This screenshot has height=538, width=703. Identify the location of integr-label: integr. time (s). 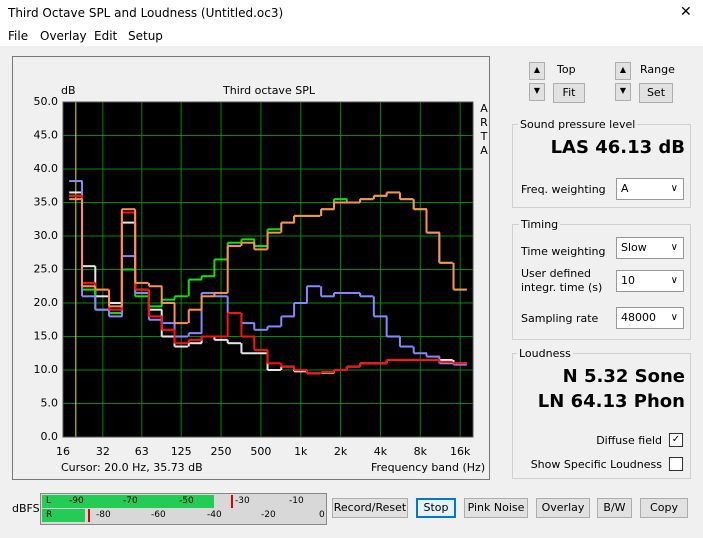
(562, 287).